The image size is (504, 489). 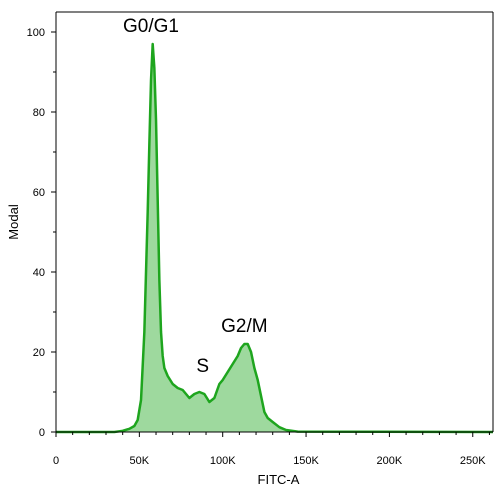 What do you see at coordinates (202, 366) in the screenshot?
I see `peak-label: S` at bounding box center [202, 366].